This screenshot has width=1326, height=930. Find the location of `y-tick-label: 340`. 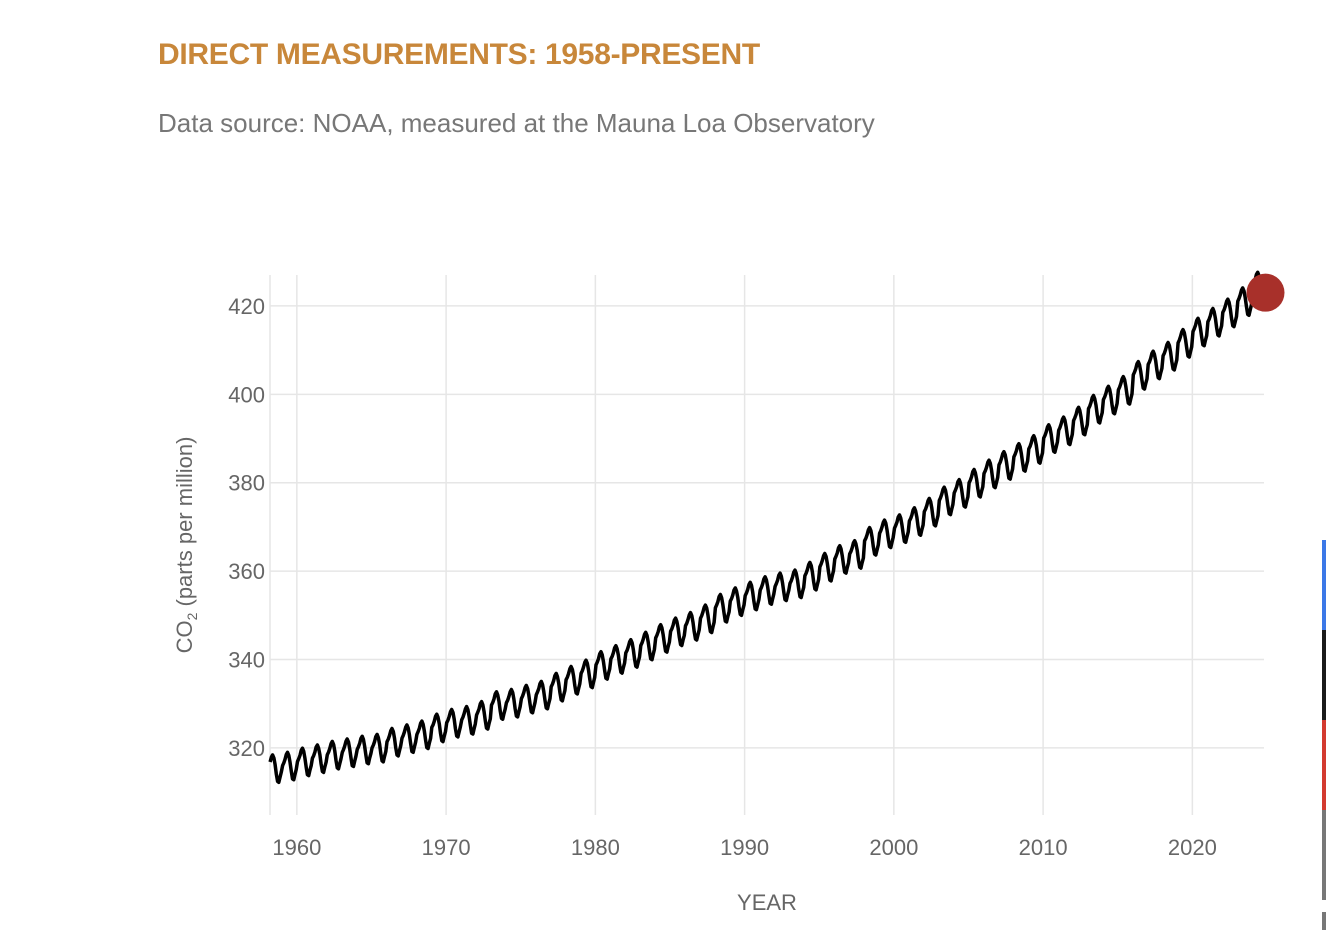

y-tick-label: 340 is located at coordinates (246, 659).